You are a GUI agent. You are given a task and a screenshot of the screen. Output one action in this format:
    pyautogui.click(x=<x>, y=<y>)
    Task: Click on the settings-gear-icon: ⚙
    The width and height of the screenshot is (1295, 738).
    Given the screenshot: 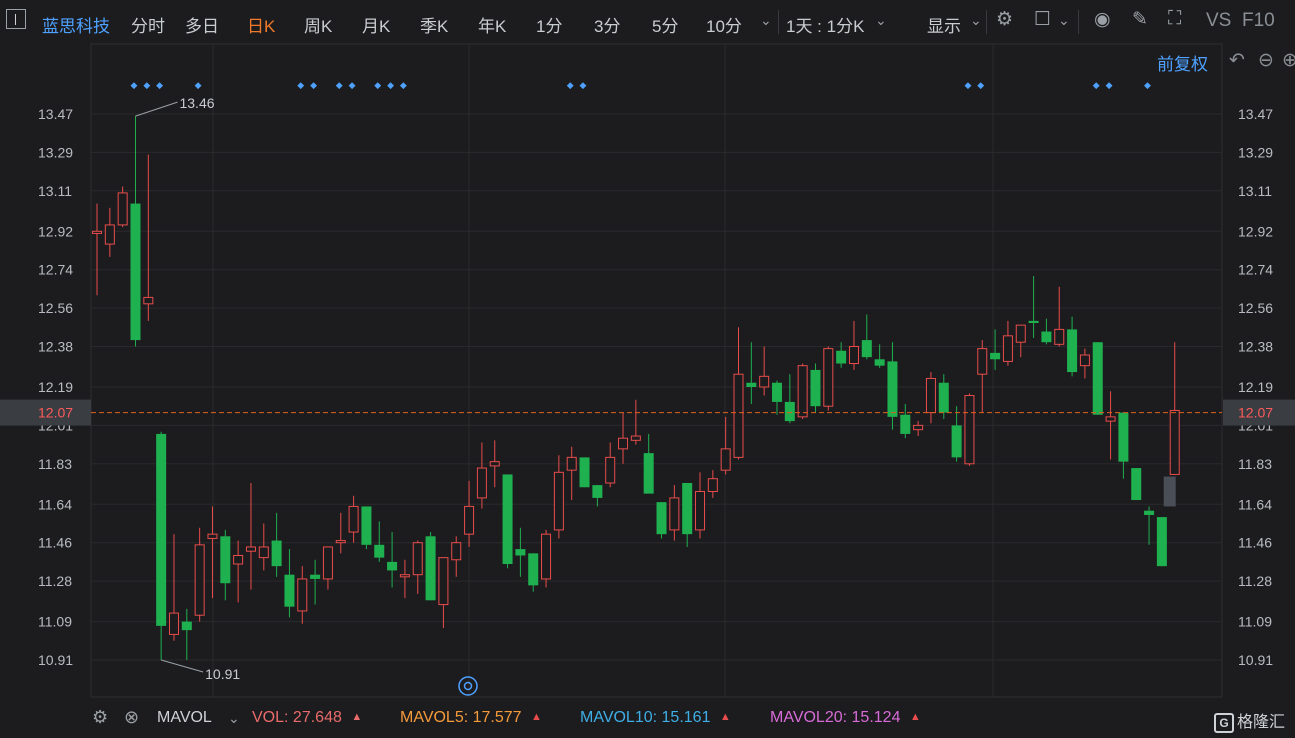 What is the action you would take?
    pyautogui.click(x=1005, y=19)
    